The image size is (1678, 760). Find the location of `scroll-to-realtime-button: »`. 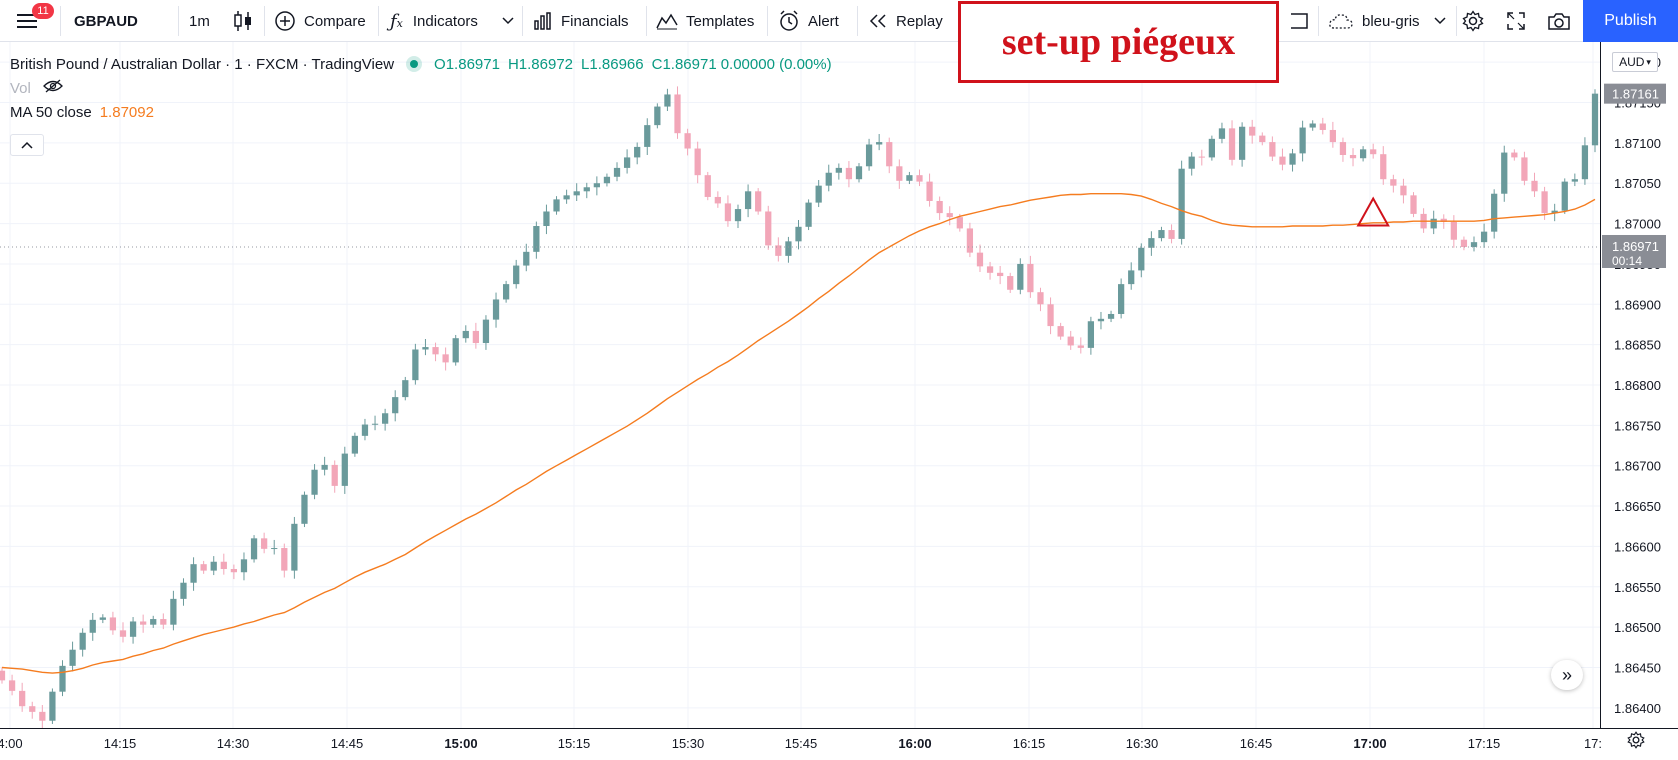

scroll-to-realtime-button: » is located at coordinates (1567, 675).